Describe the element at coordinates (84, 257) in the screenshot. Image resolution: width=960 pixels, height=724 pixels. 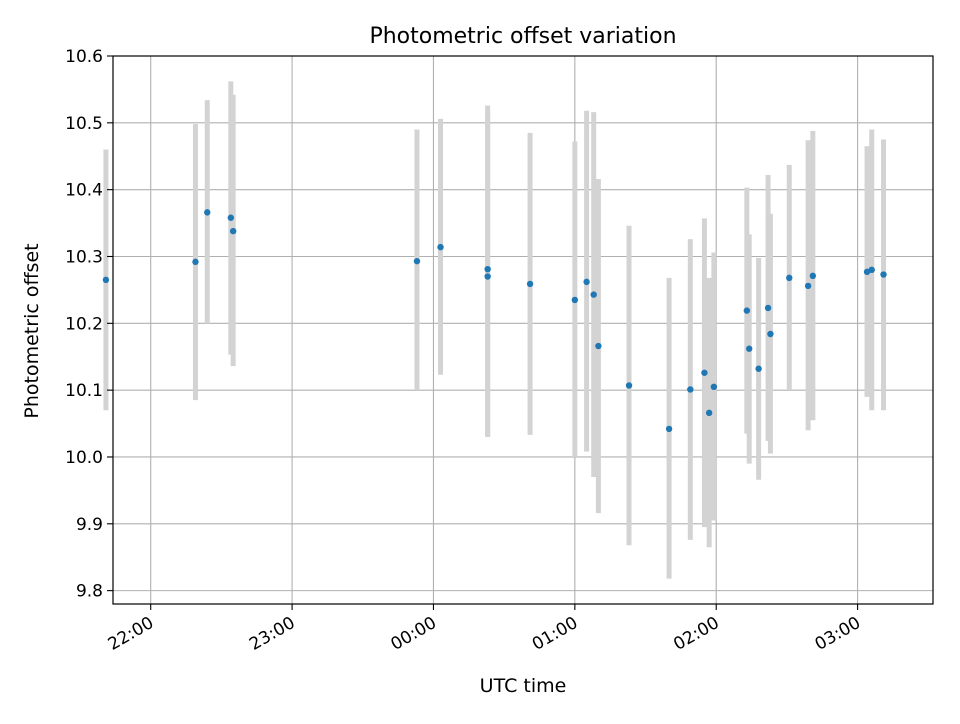
I see `y-tick-label: 10.3` at that location.